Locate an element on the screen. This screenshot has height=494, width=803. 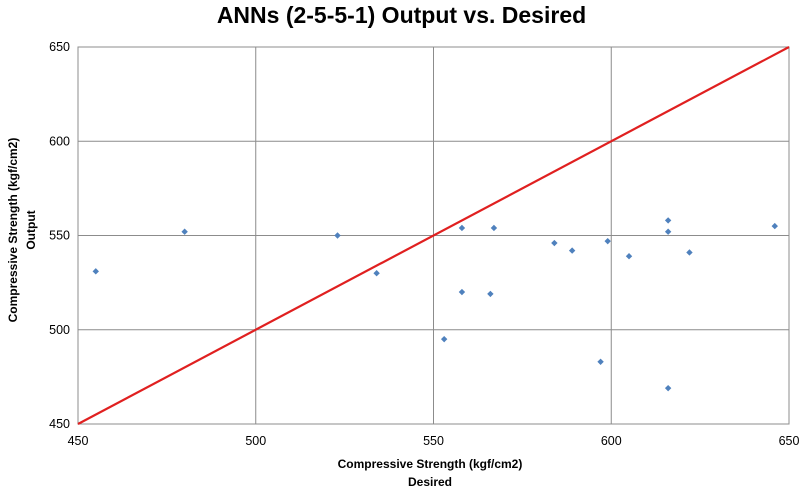
x-tick-label: 550 is located at coordinates (433, 441).